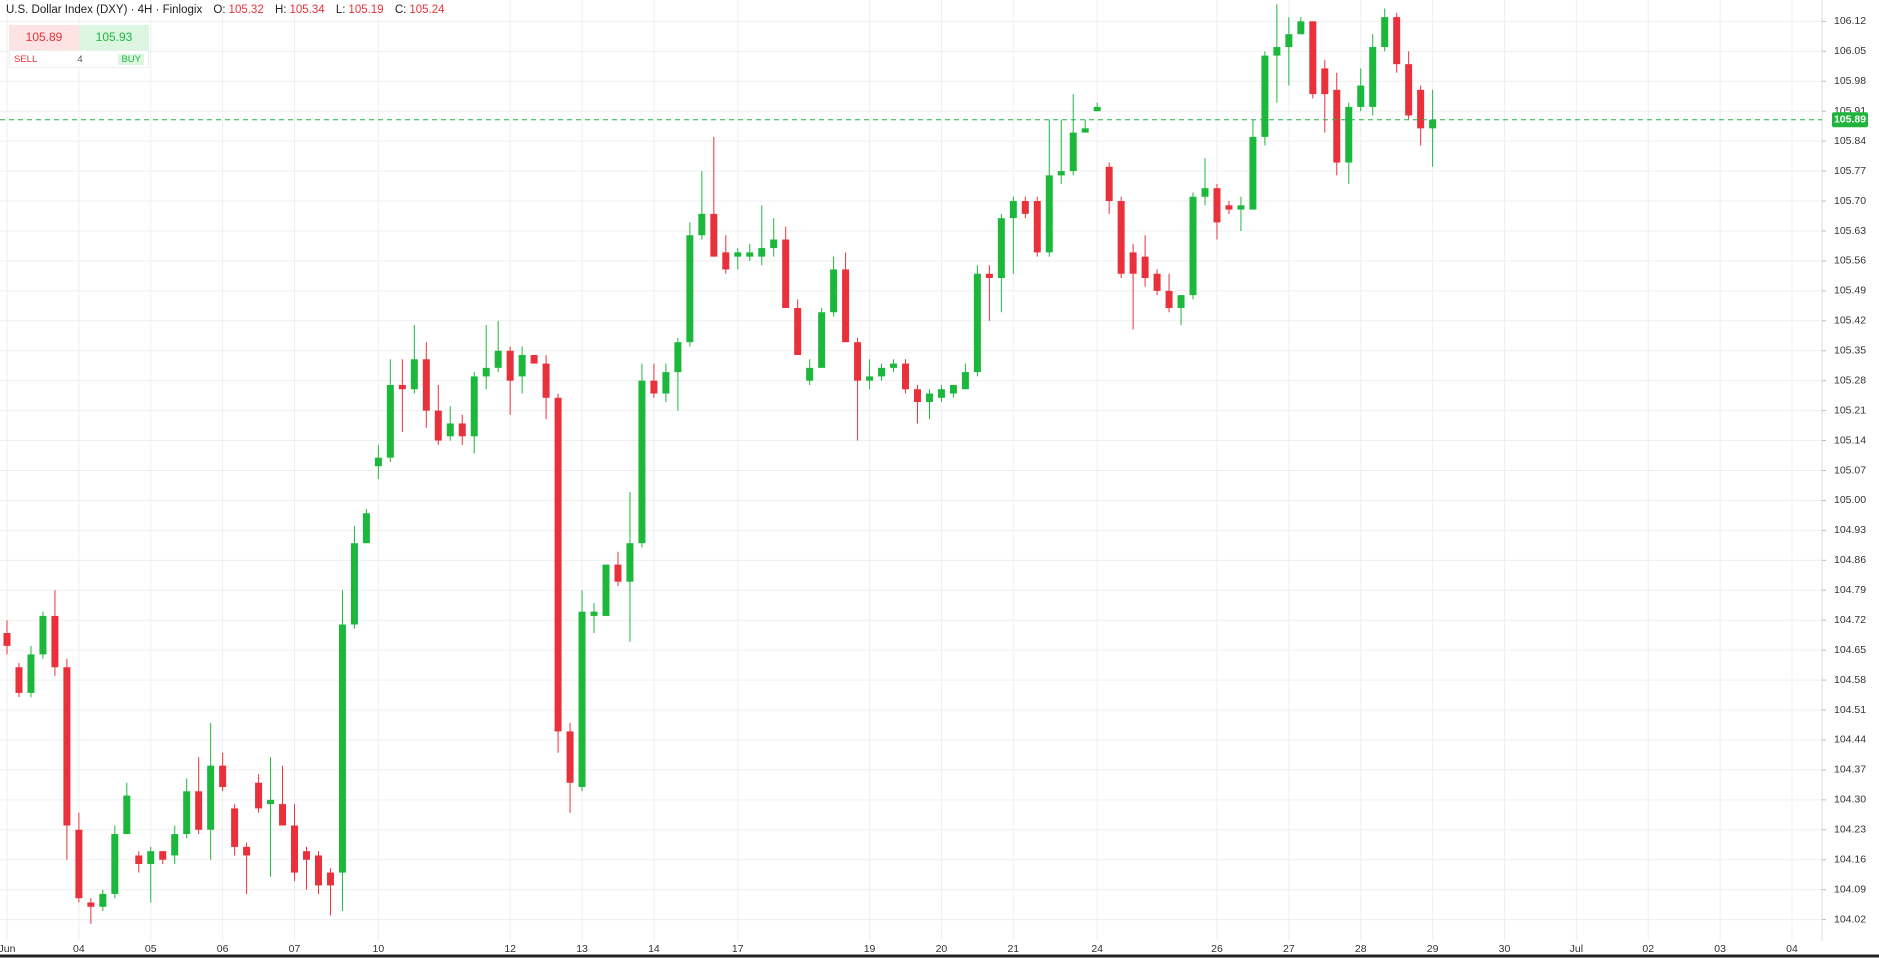  Describe the element at coordinates (1850, 889) in the screenshot. I see `y-tick-label: 104.09` at that location.